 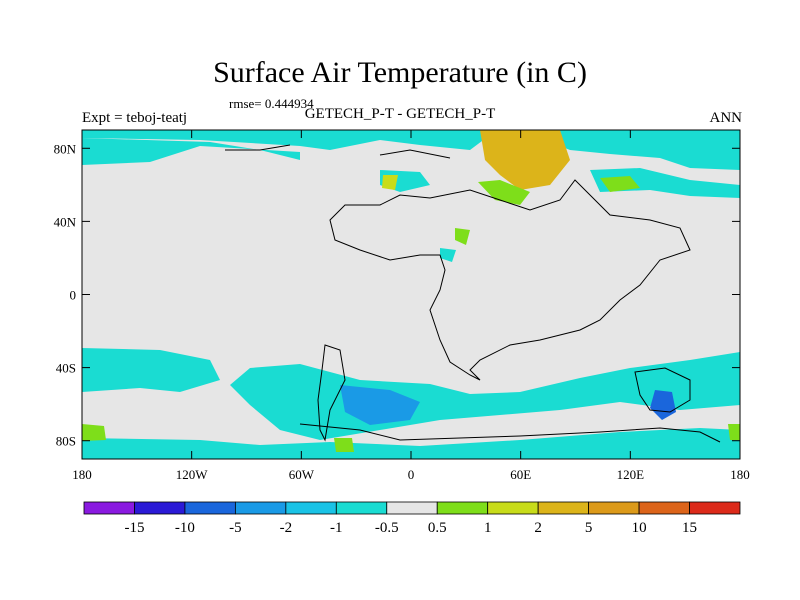 What do you see at coordinates (400, 114) in the screenshot?
I see `comparison-label: GETECH_P-T - GETECH_P-T` at bounding box center [400, 114].